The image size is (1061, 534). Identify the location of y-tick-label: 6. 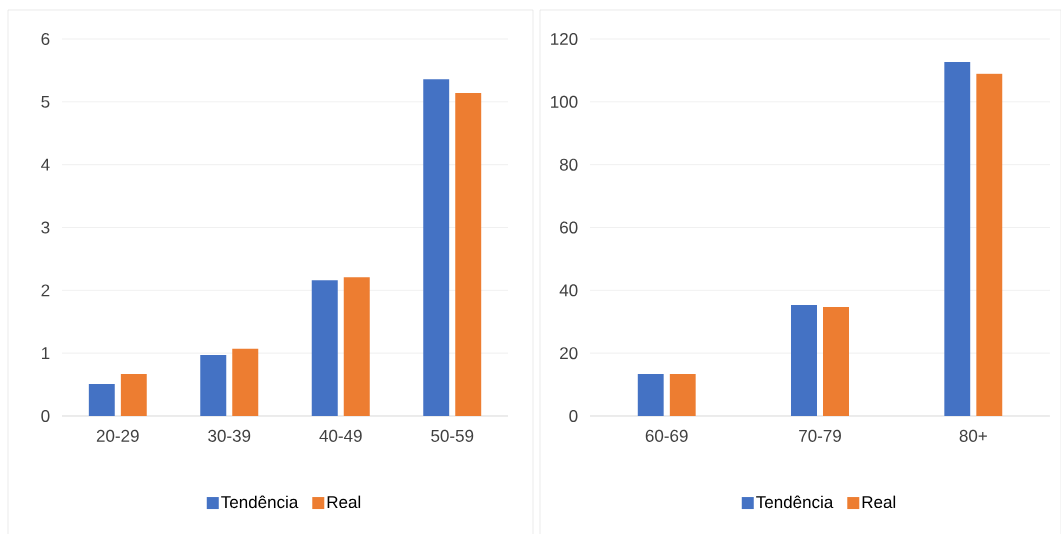
(45, 39).